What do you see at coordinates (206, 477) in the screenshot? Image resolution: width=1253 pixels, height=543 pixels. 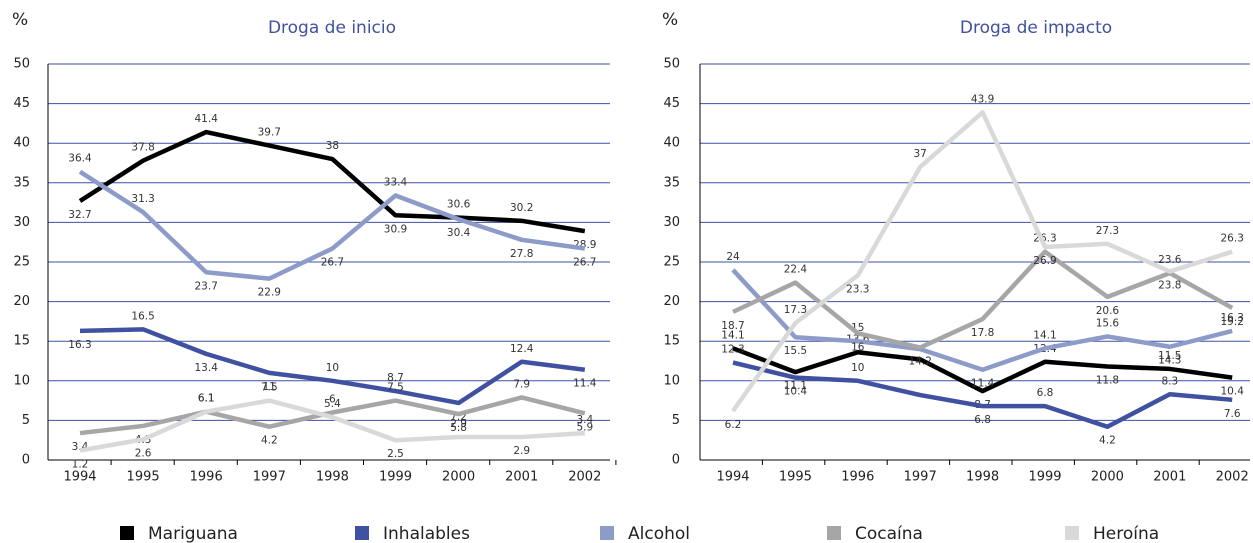 I see `x-tick-label: 1996` at bounding box center [206, 477].